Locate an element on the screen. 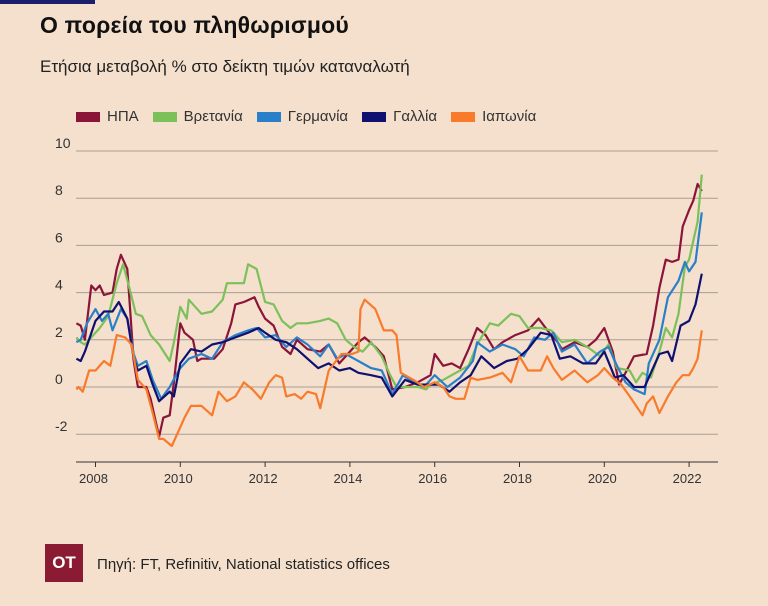  x-tick-label: 2008 is located at coordinates (93, 478).